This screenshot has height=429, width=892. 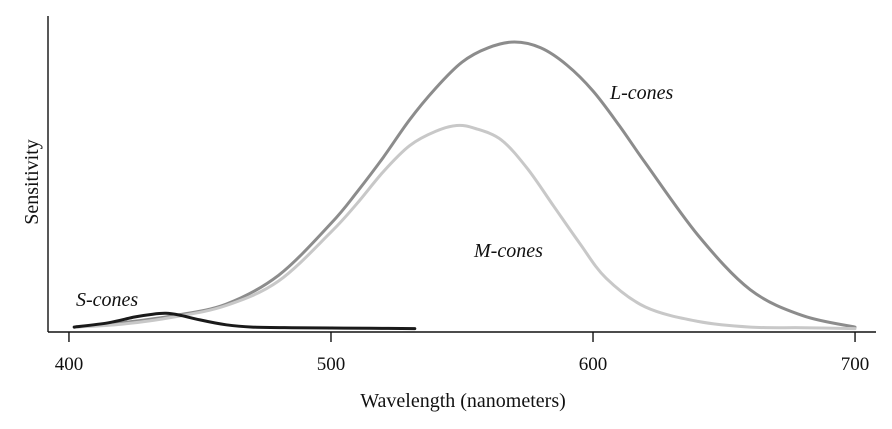 I want to click on y-axis-title: Sensitivity, so click(x=32, y=182).